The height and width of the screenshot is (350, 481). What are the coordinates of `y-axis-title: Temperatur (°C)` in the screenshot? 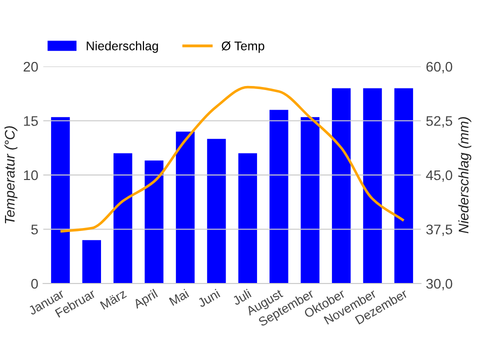 It's located at (11, 175).